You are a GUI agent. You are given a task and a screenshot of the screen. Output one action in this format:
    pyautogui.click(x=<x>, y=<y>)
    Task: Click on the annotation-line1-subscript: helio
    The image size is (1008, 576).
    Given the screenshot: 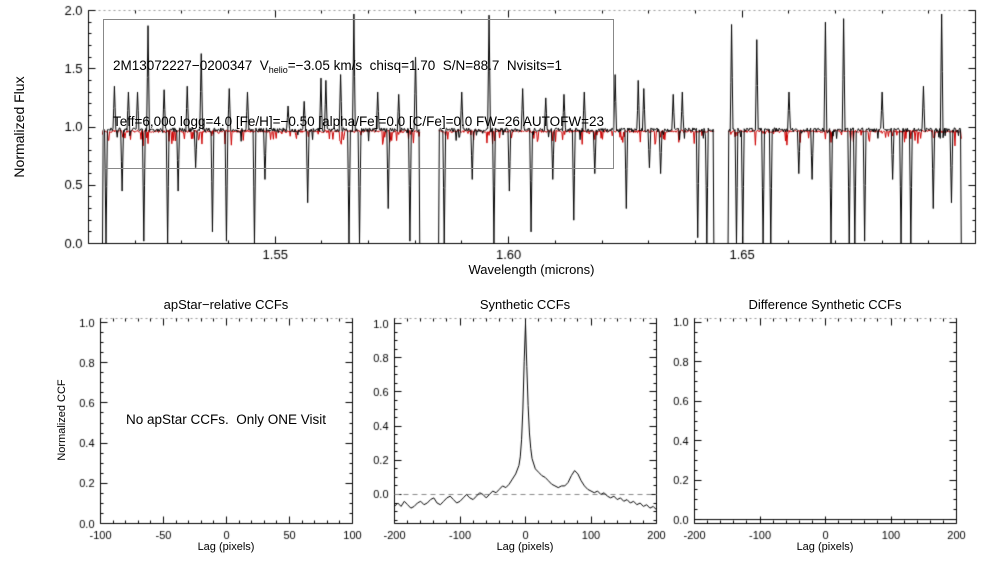 What is the action you would take?
    pyautogui.click(x=278, y=70)
    